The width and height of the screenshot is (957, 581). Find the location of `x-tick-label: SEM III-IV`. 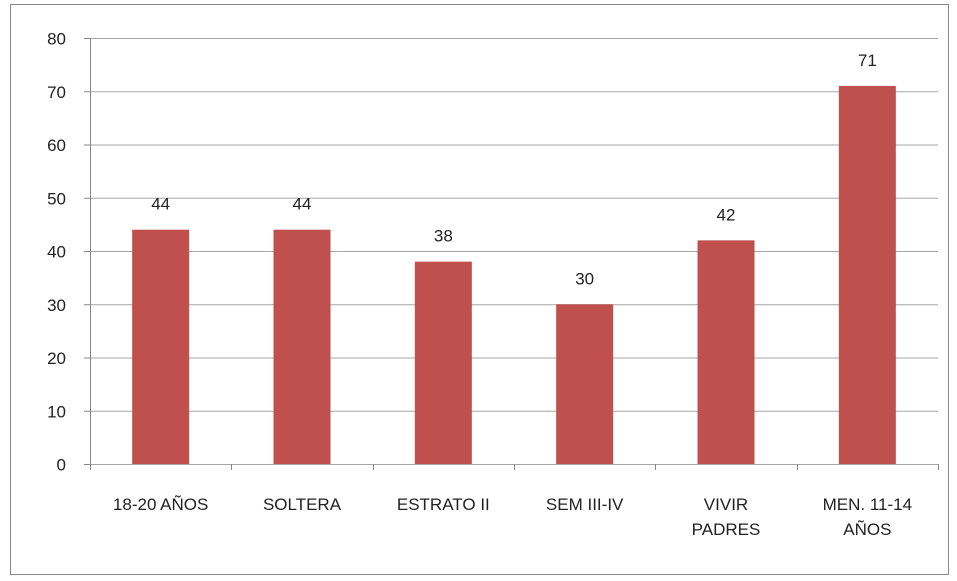

x-tick-label: SEM III-IV is located at coordinates (584, 504).